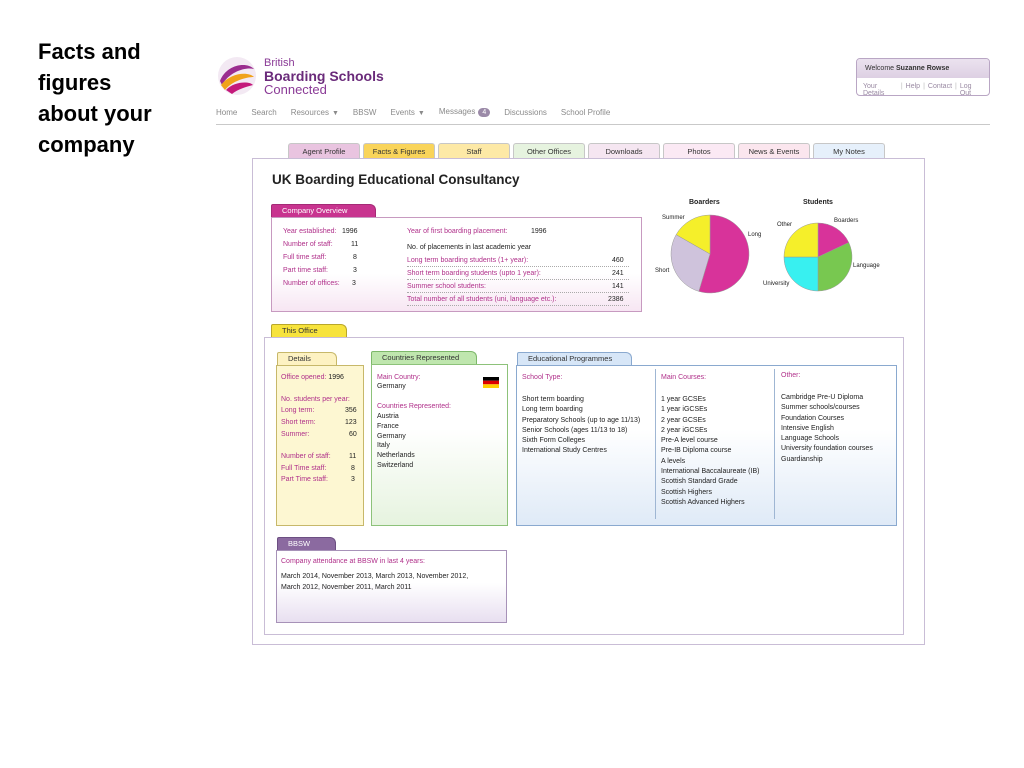 Image resolution: width=1024 pixels, height=768 pixels. What do you see at coordinates (704, 202) in the screenshot?
I see `boarders-chart-title: Boarders` at bounding box center [704, 202].